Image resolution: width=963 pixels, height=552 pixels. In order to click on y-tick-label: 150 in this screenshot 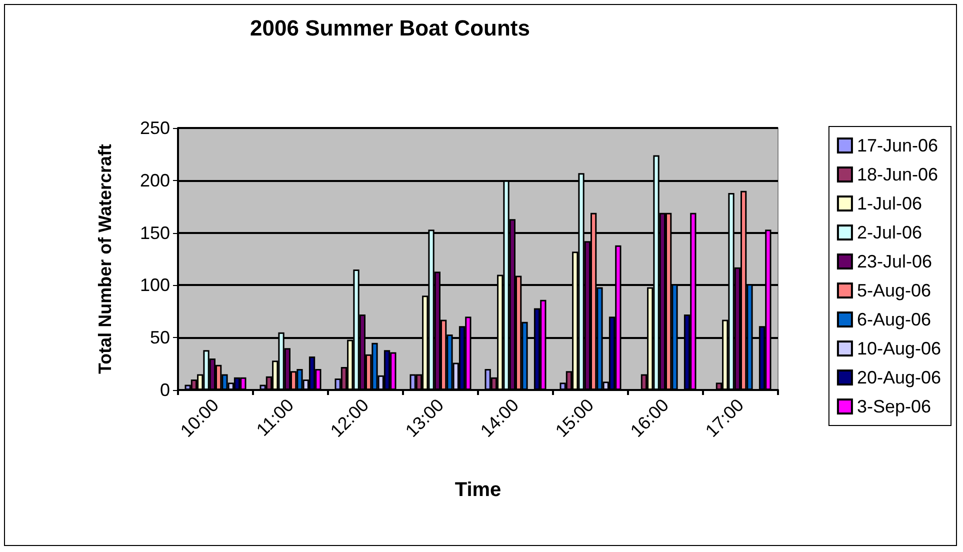, I will do `click(155, 232)`.